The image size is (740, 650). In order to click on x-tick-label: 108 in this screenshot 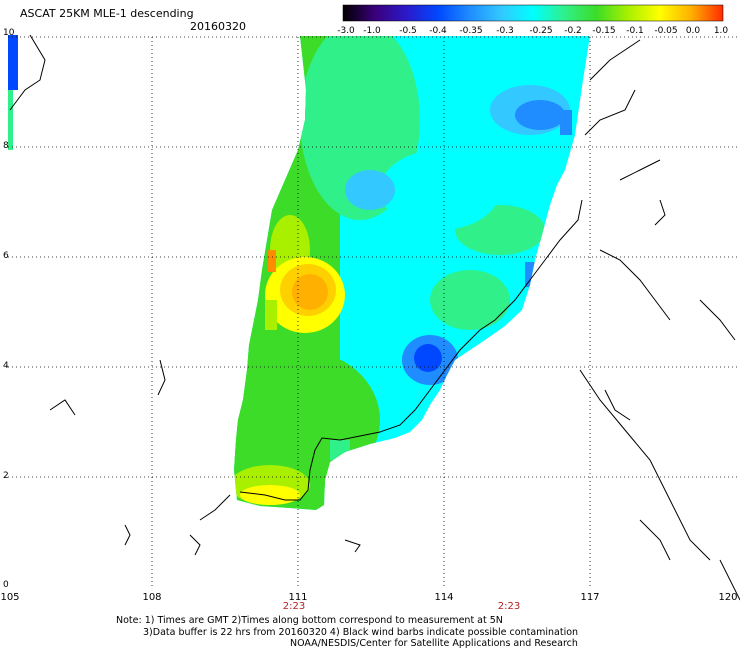, I will do `click(152, 597)`.